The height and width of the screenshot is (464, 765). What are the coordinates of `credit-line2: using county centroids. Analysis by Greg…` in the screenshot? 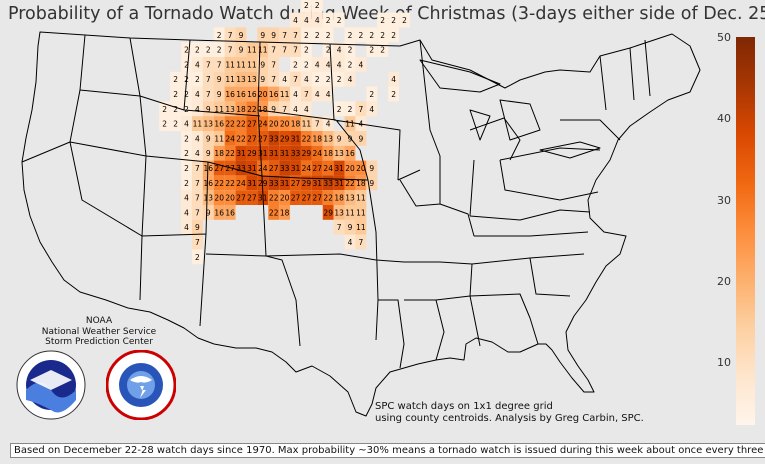 It's located at (509, 418).